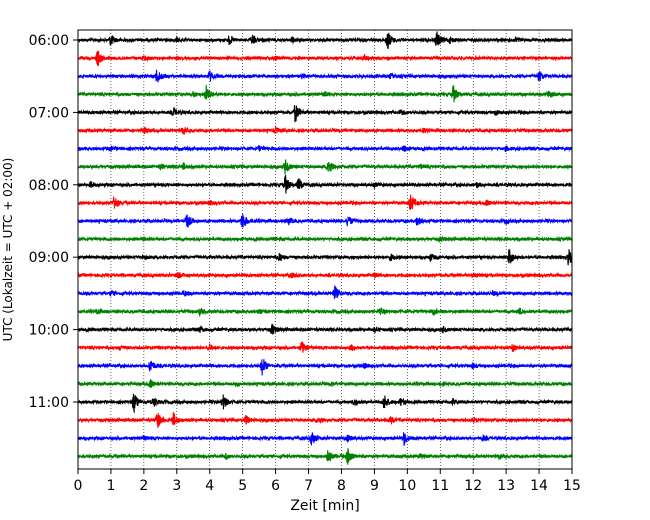  I want to click on x-tick-label-12: 12, so click(473, 486).